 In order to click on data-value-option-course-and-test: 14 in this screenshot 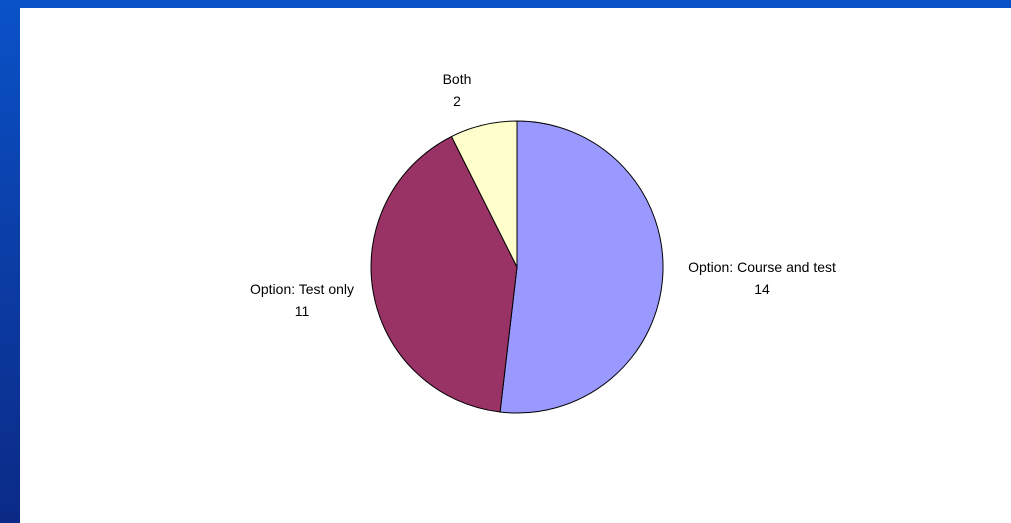, I will do `click(762, 289)`.